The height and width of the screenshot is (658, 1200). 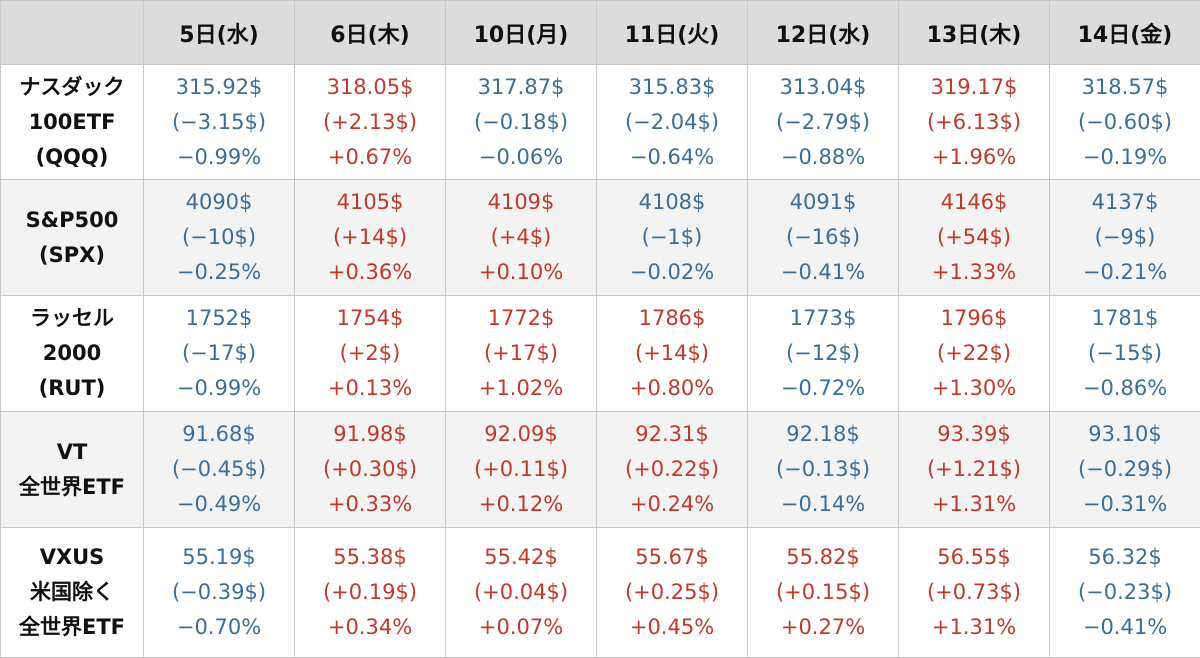 I want to click on price-value: 1754$, so click(x=370, y=318).